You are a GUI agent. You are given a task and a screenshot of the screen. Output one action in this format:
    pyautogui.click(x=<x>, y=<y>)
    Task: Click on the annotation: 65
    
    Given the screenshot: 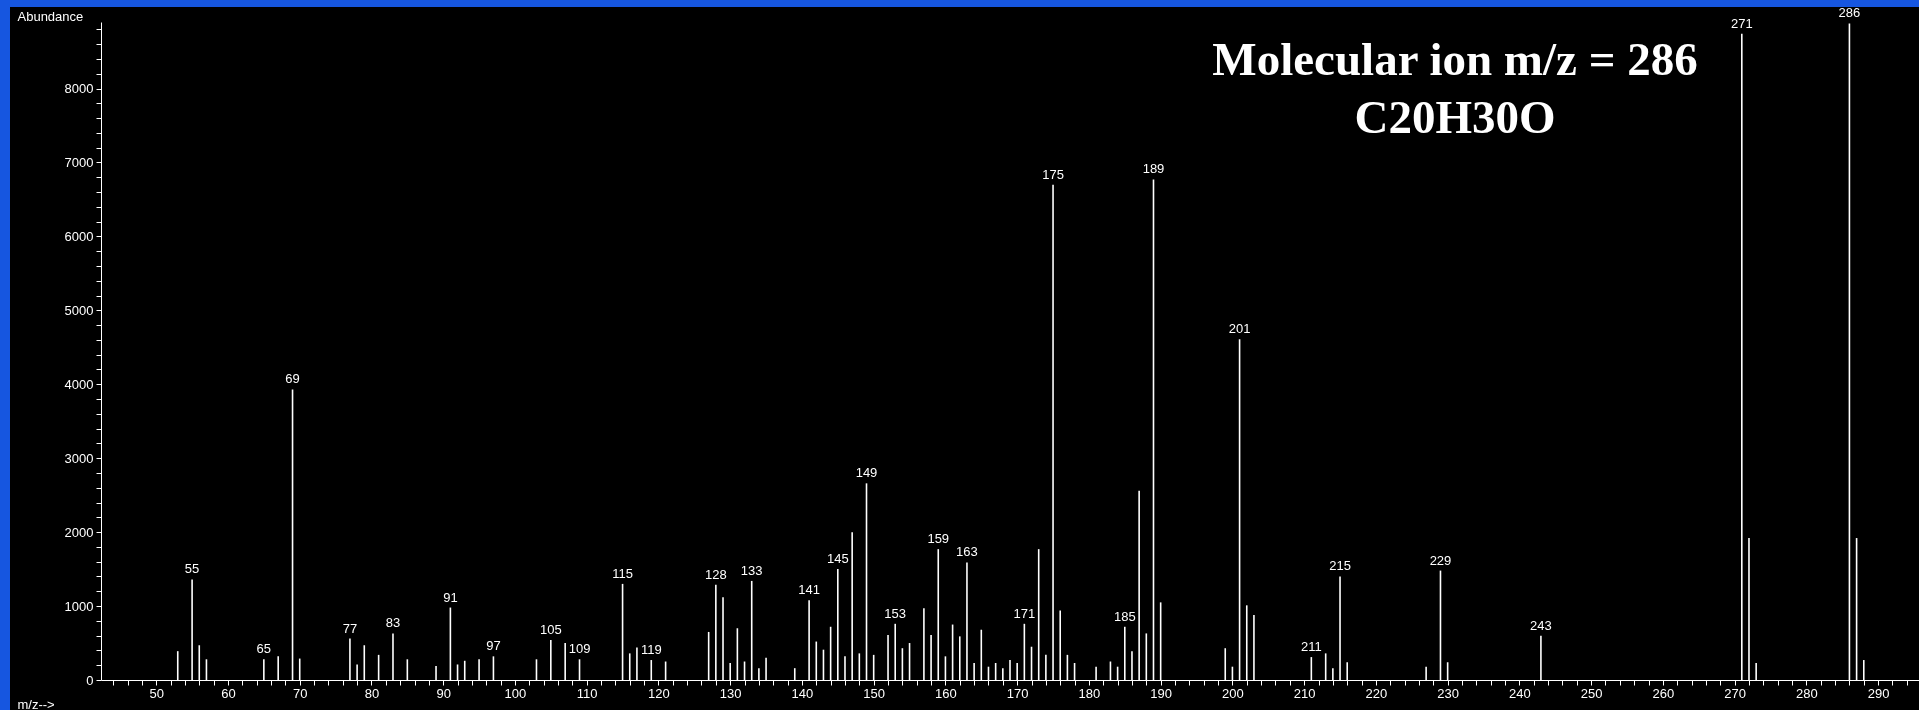 What is the action you would take?
    pyautogui.click(x=264, y=649)
    